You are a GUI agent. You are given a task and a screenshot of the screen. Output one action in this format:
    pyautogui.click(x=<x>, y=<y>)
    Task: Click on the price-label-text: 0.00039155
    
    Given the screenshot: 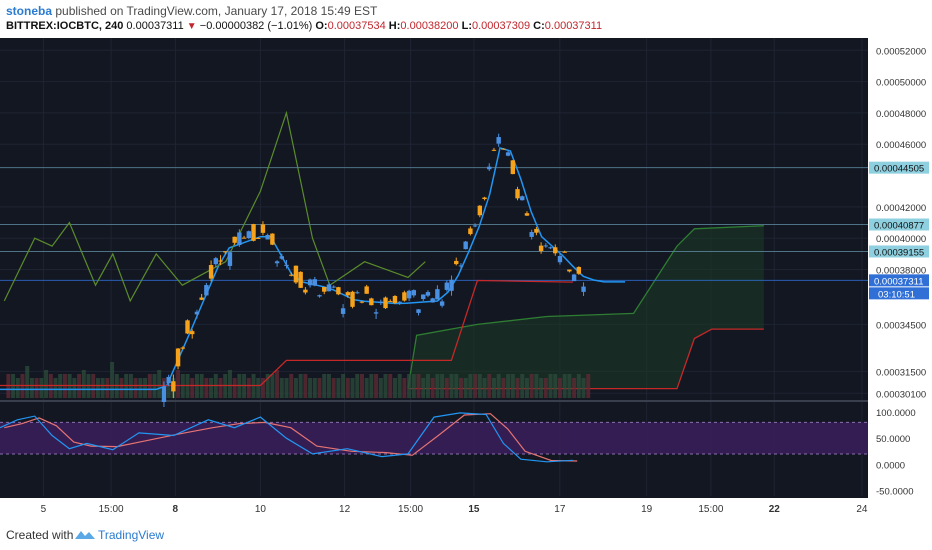 What is the action you would take?
    pyautogui.click(x=899, y=252)
    